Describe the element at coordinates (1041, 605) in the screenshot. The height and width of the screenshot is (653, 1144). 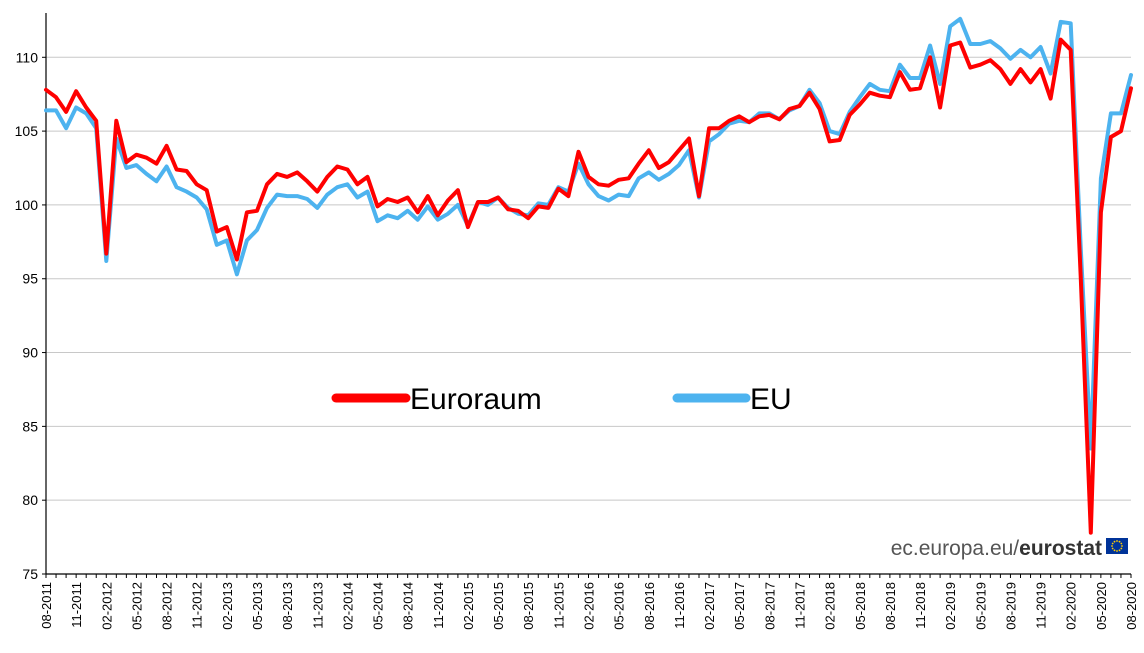
I see `x-tick-label-11-2019: 11-2019` at that location.